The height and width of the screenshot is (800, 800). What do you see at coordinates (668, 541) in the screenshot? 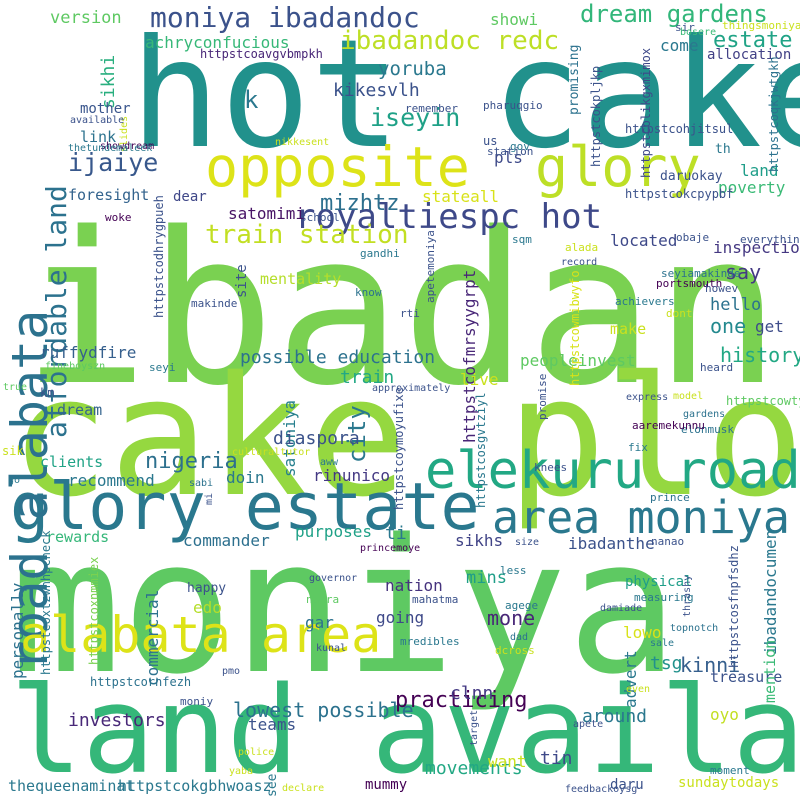
I see `word-cloud-word: nanao` at bounding box center [668, 541].